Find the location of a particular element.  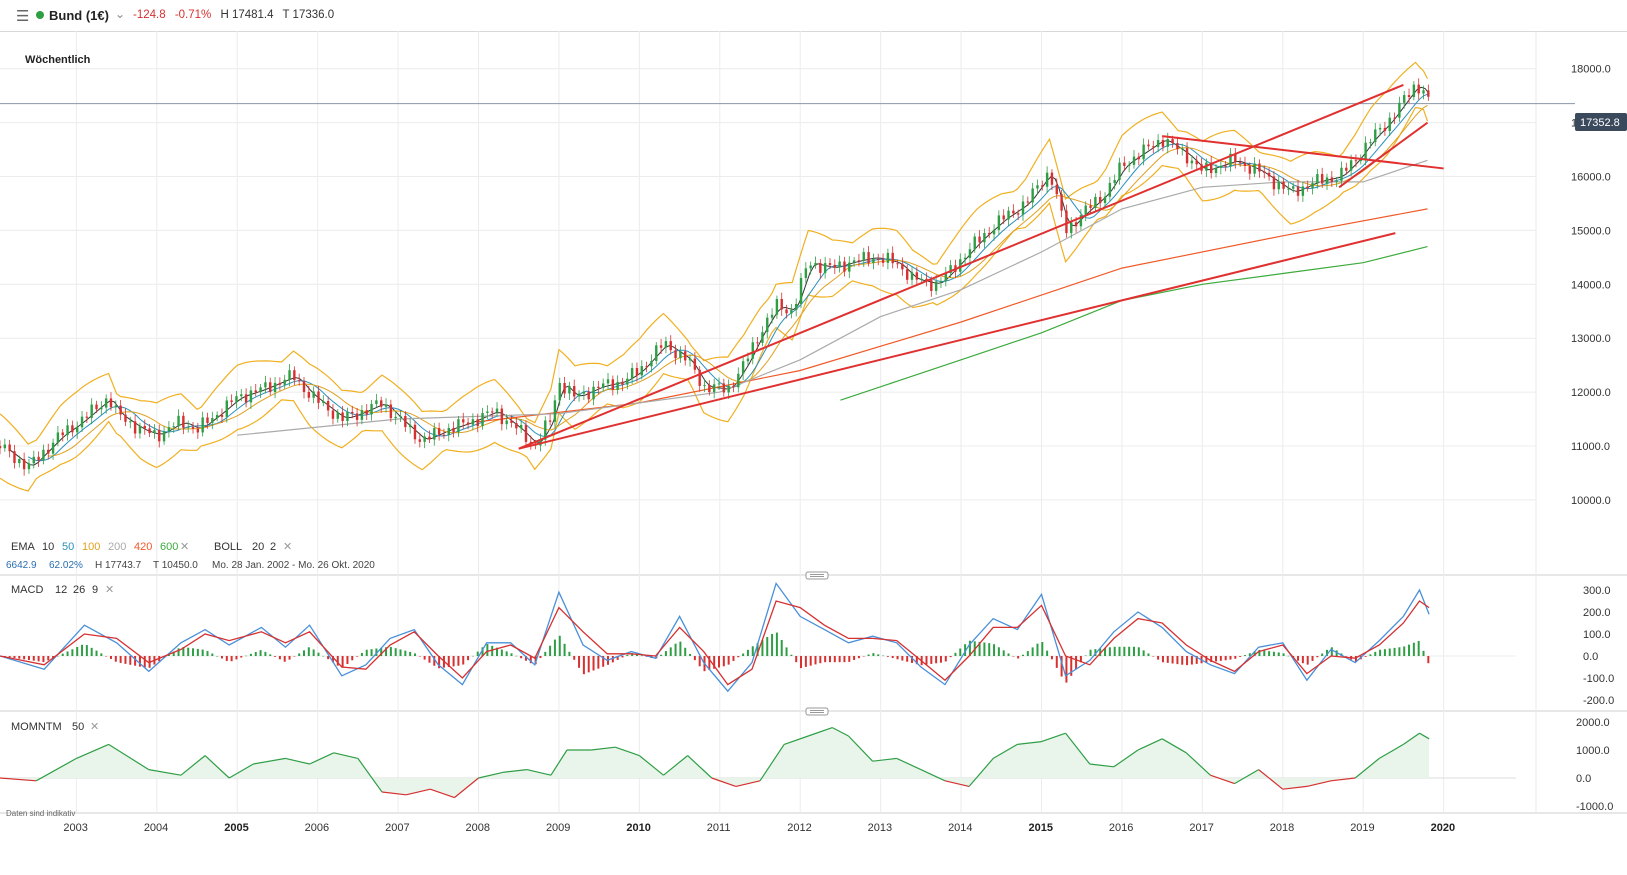

momentum-legend: MOMNTM 50 ✕ is located at coordinates (55, 727).